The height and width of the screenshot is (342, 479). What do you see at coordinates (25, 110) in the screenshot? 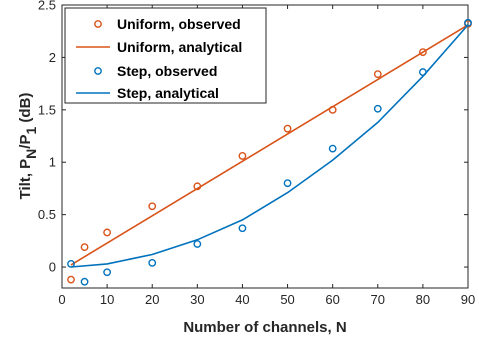
I see `y-axis-label-part: (dB)` at bounding box center [25, 110].